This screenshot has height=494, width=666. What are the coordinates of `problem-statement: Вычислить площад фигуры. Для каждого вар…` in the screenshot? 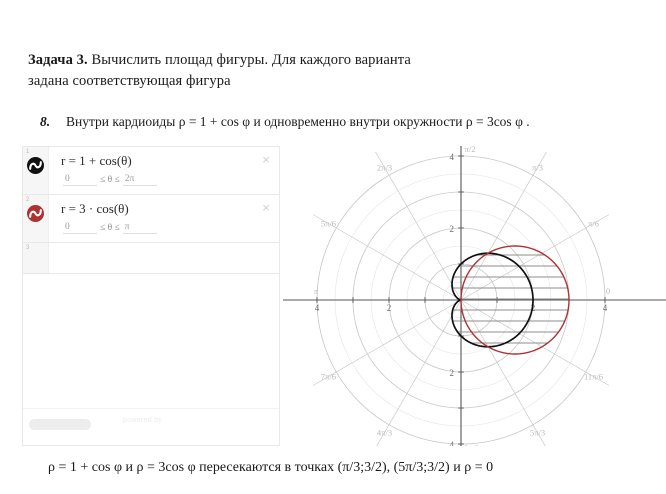 It's located at (219, 70).